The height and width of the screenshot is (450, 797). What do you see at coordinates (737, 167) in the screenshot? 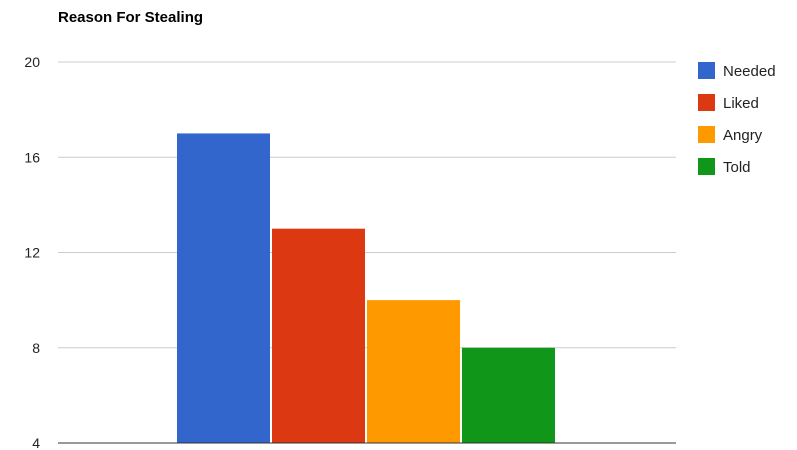
I see `legend-label-told: Told` at bounding box center [737, 167].